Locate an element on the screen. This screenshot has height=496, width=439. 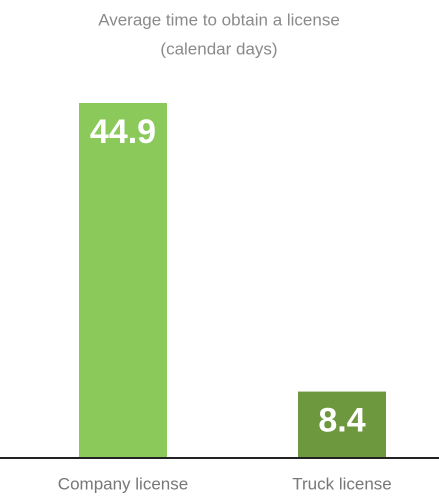
value-label: 8.4 is located at coordinates (341, 421).